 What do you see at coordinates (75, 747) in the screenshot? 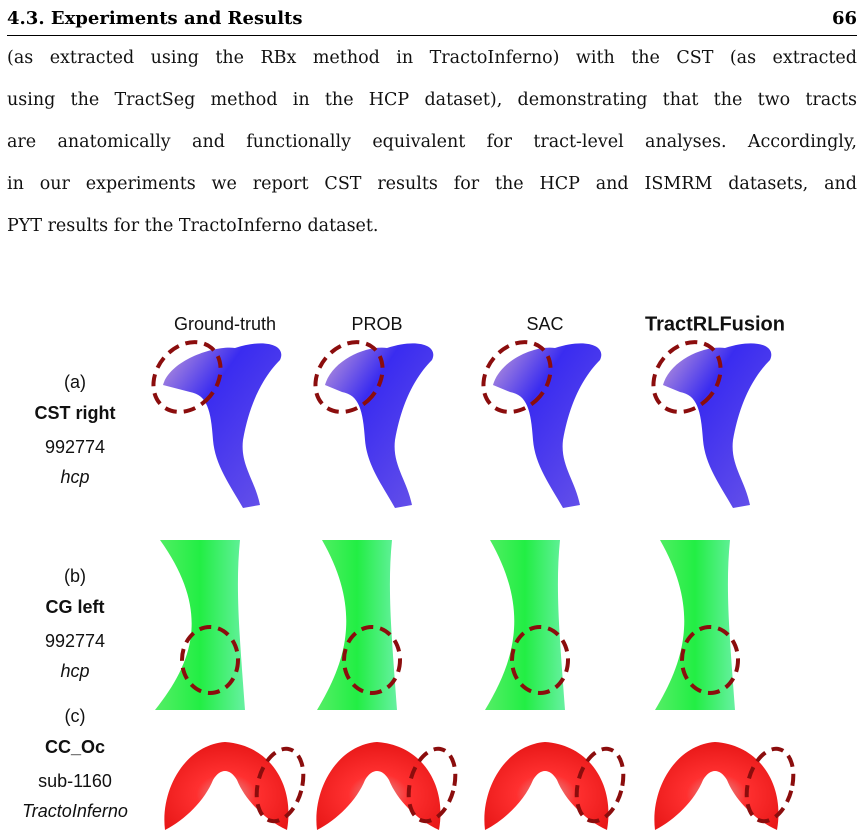
I see `row-tract: CC_Oc` at bounding box center [75, 747].